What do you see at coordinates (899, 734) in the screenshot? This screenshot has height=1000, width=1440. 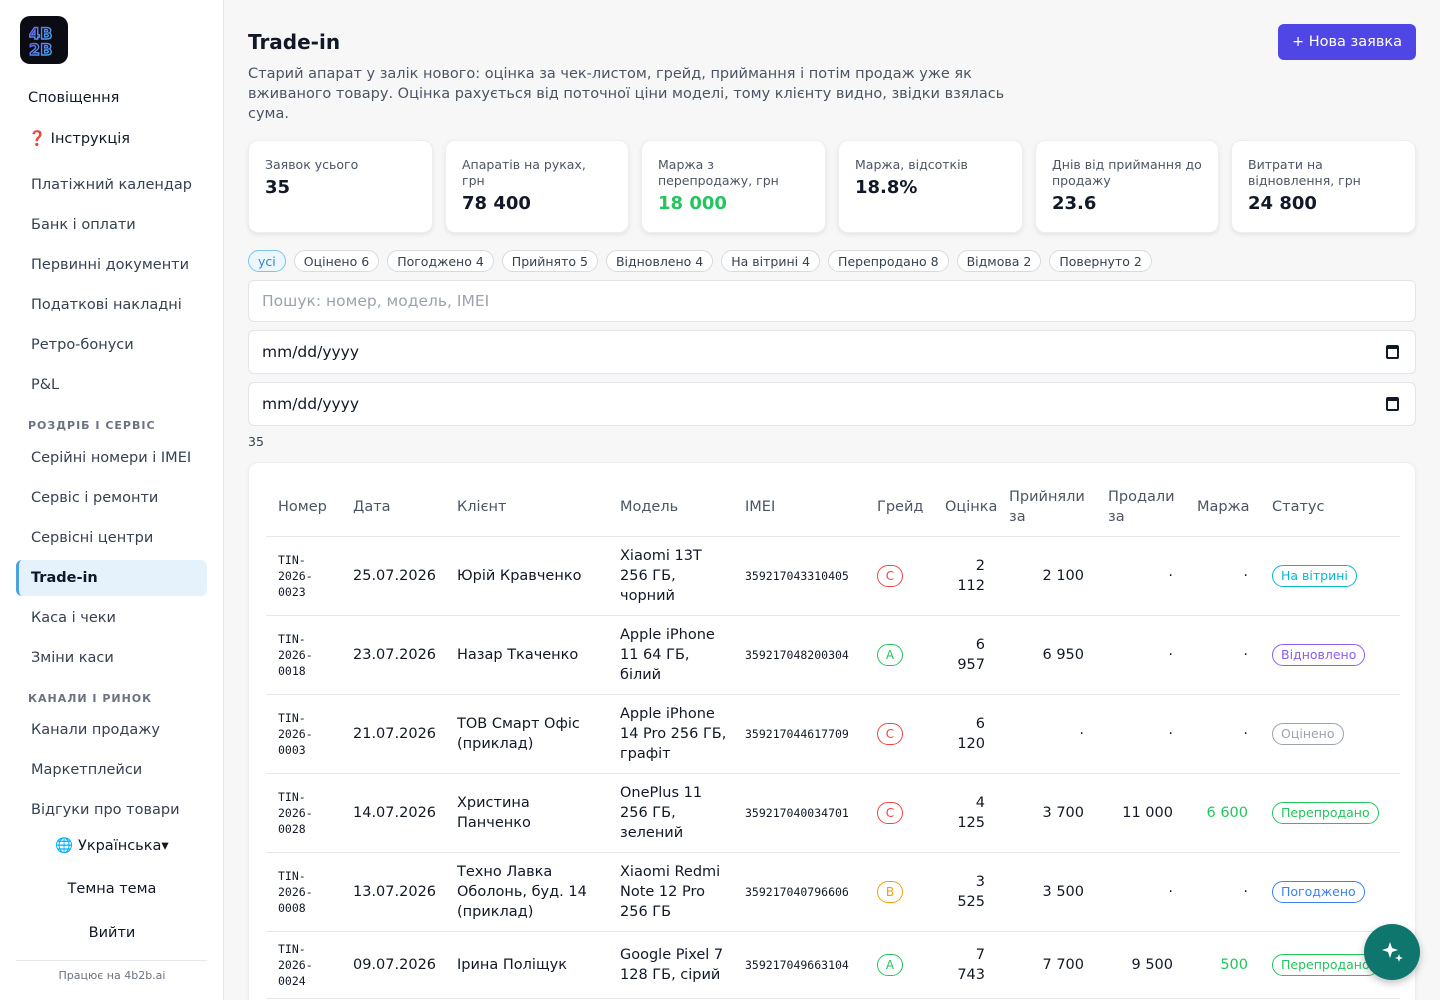 I see `cell-grade: C` at bounding box center [899, 734].